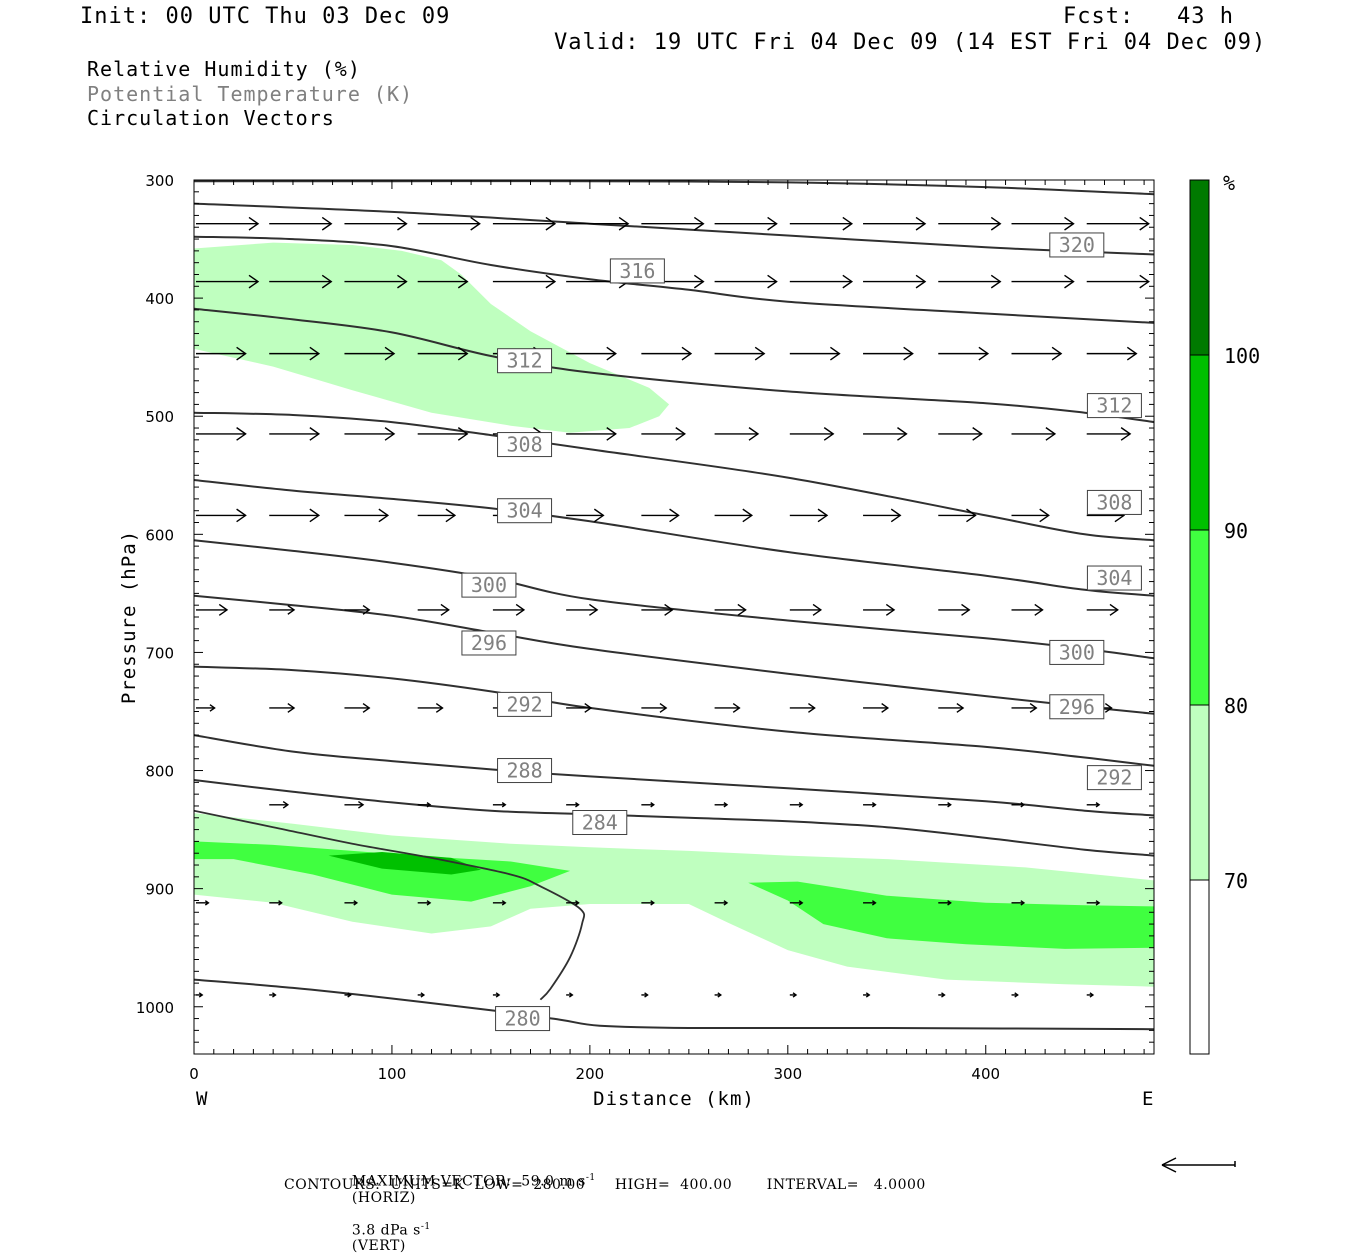 This screenshot has height=1254, width=1350. I want to click on colorbar-level-label: 80, so click(1236, 706).